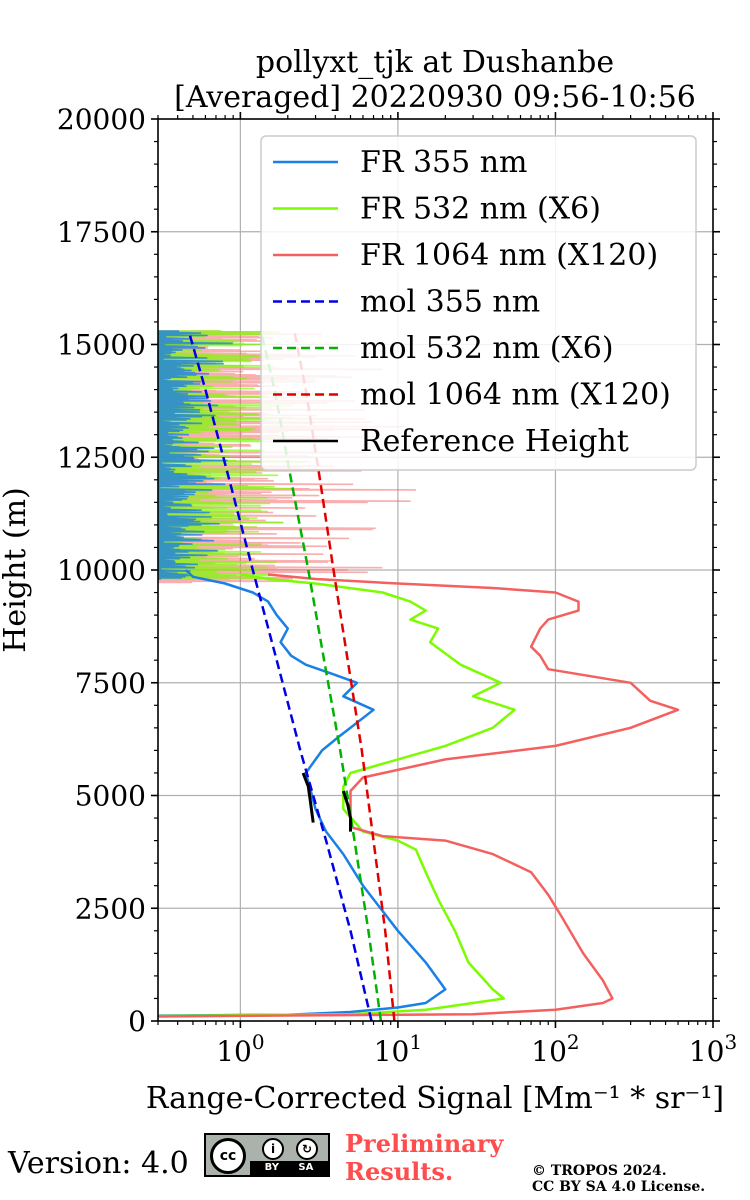 This screenshot has height=1200, width=750. What do you see at coordinates (98, 1163) in the screenshot?
I see `version-text: Version: 4.0` at bounding box center [98, 1163].